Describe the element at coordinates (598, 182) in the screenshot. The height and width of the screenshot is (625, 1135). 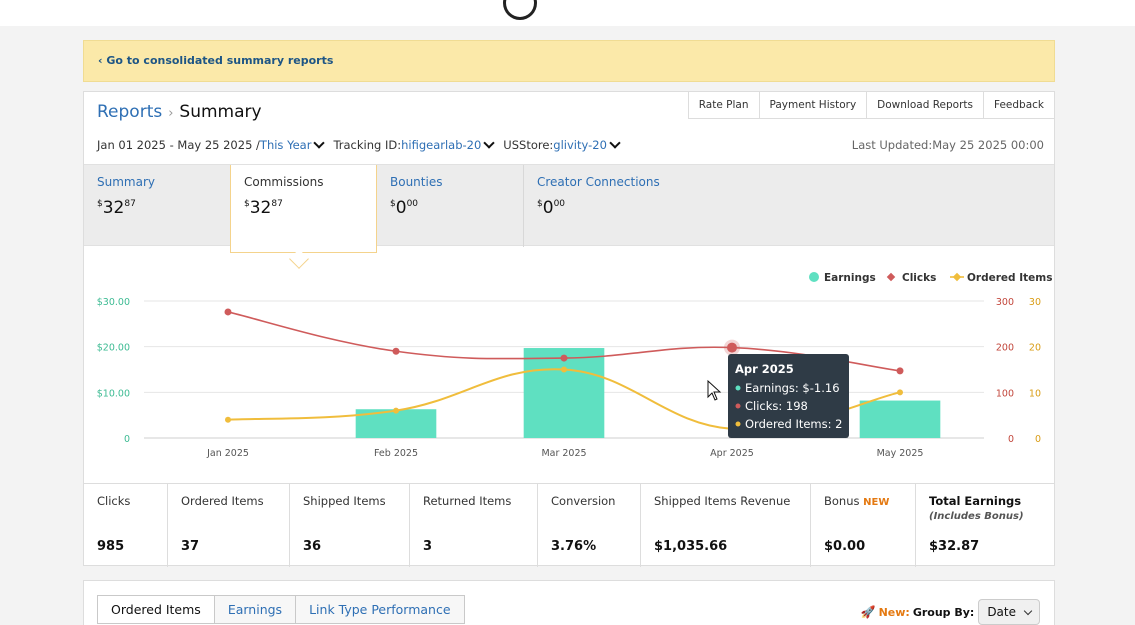
I see `tile-creator-connections-label: Creator Connections` at that location.